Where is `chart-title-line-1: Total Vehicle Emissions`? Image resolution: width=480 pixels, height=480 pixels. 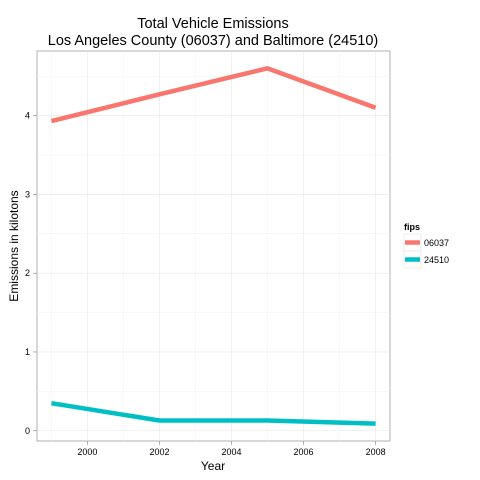 chart-title-line-1: Total Vehicle Emissions is located at coordinates (213, 24).